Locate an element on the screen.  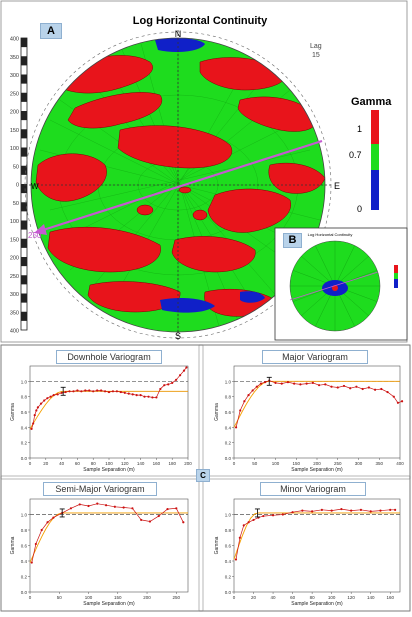
inset-title: Log Horizontal Continuity is located at coordinates (330, 234).